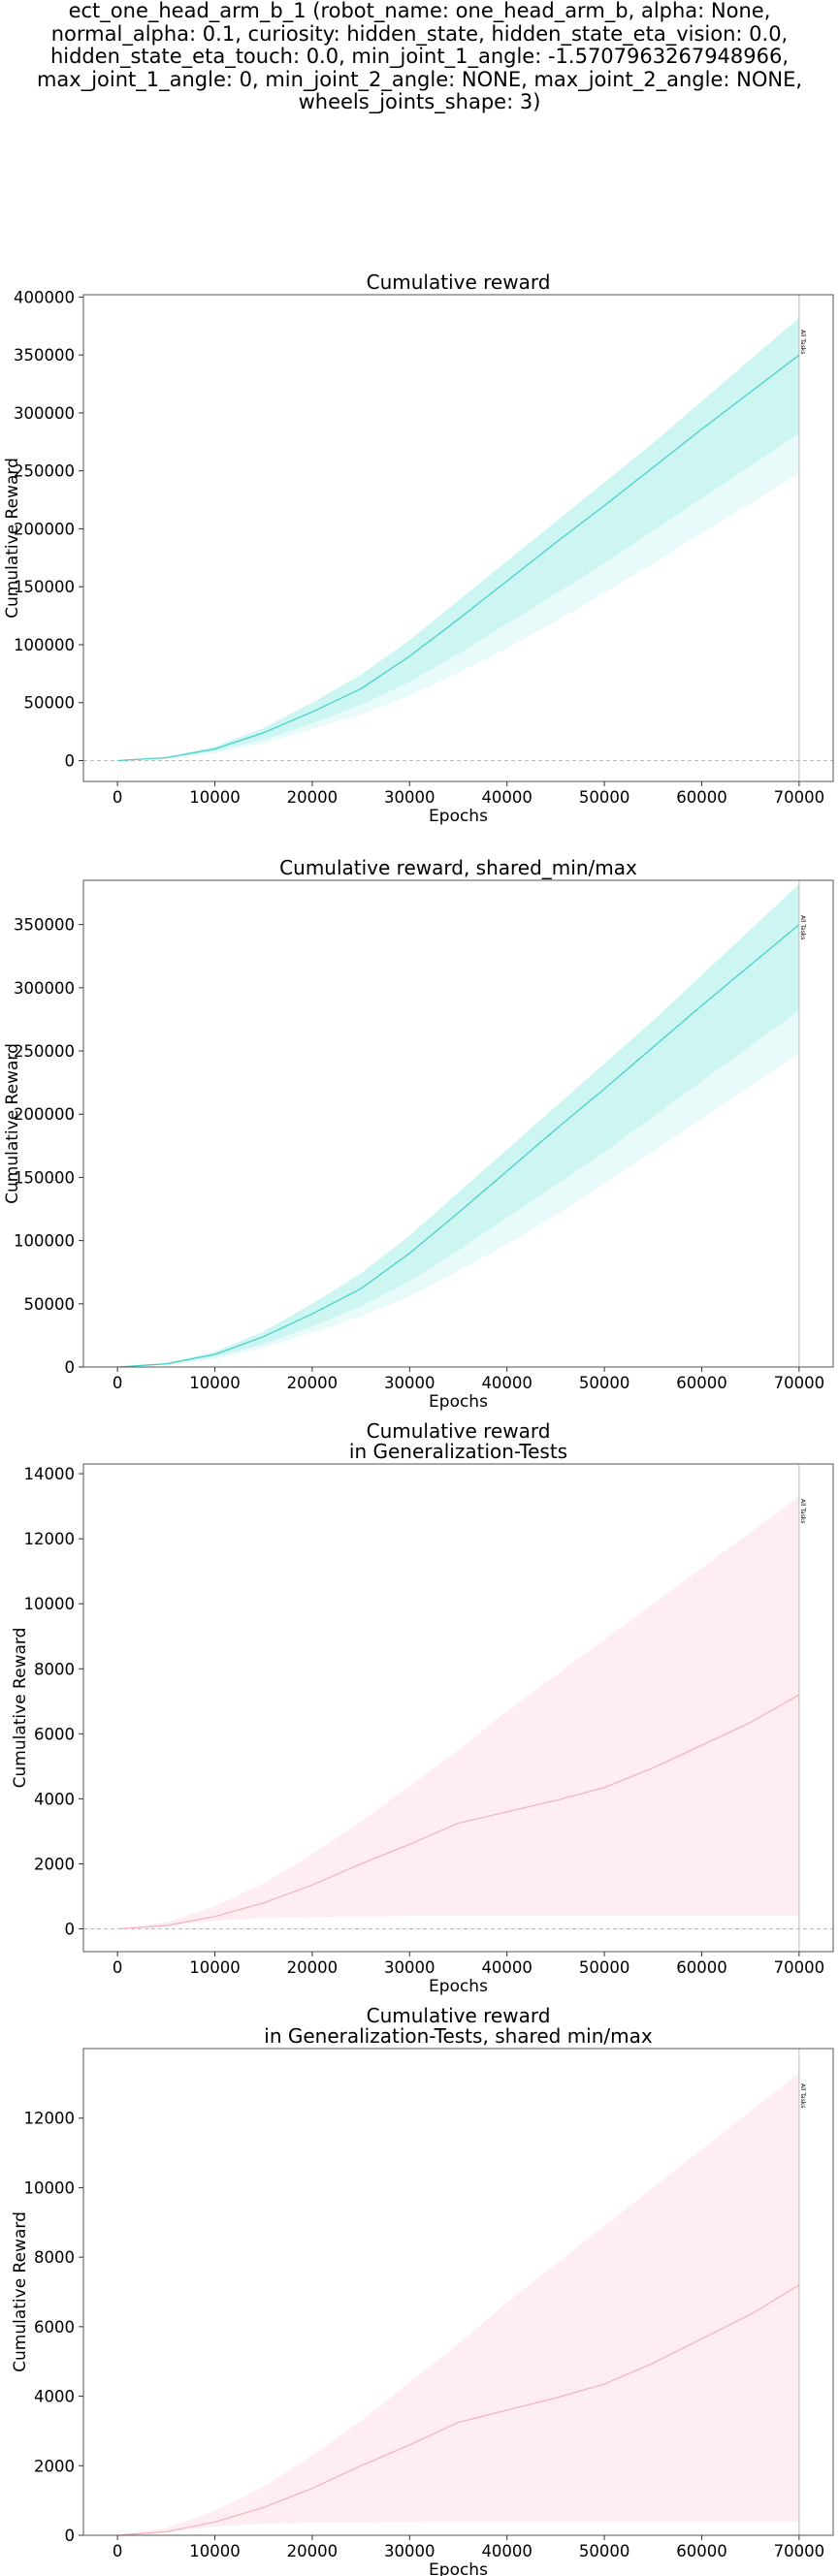 This screenshot has height=2576, width=839. I want to click on outer-band, so click(458, 539).